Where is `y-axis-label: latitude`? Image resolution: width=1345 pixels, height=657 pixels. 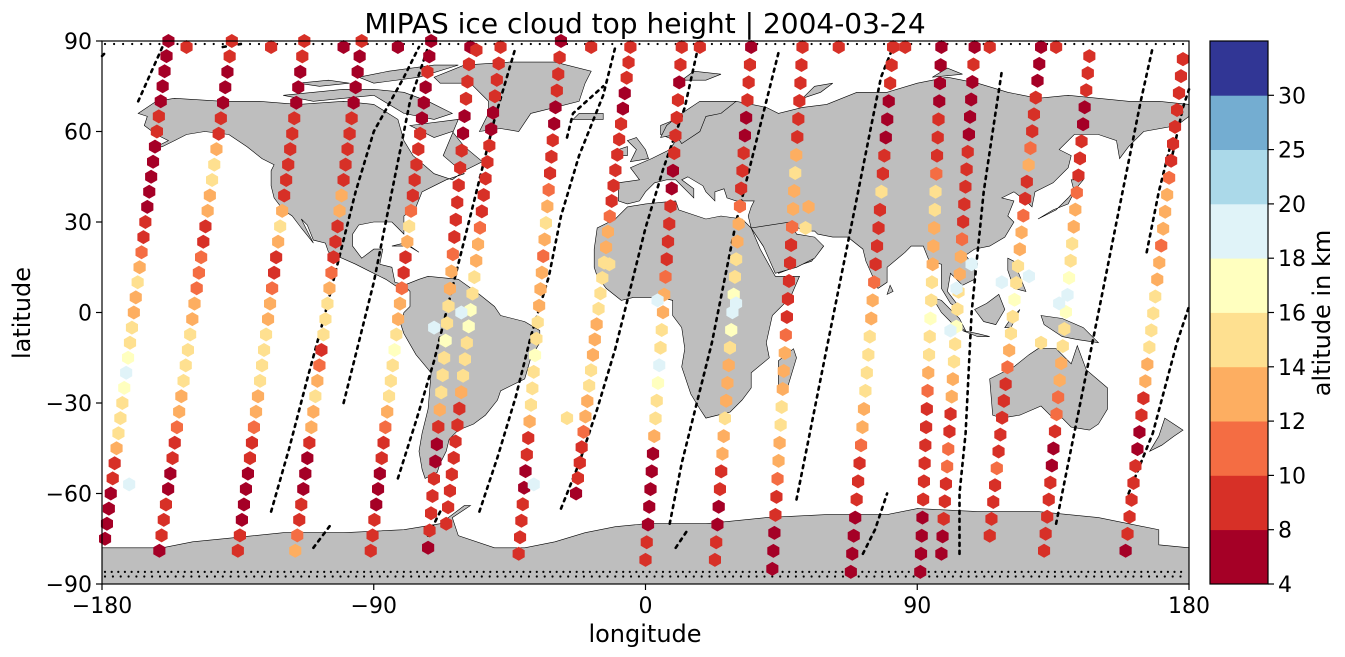 y-axis-label: latitude is located at coordinates (22, 313).